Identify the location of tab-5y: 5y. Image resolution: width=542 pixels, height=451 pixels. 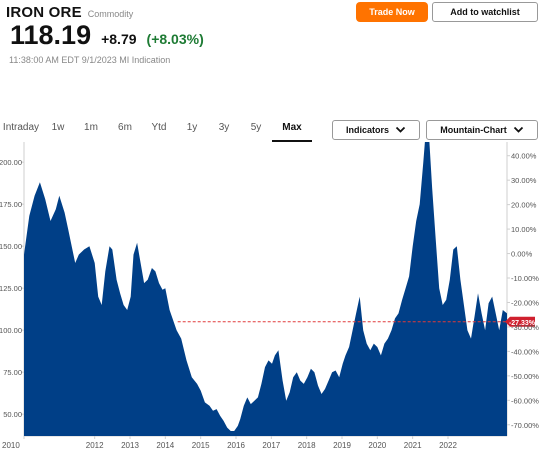
(256, 127).